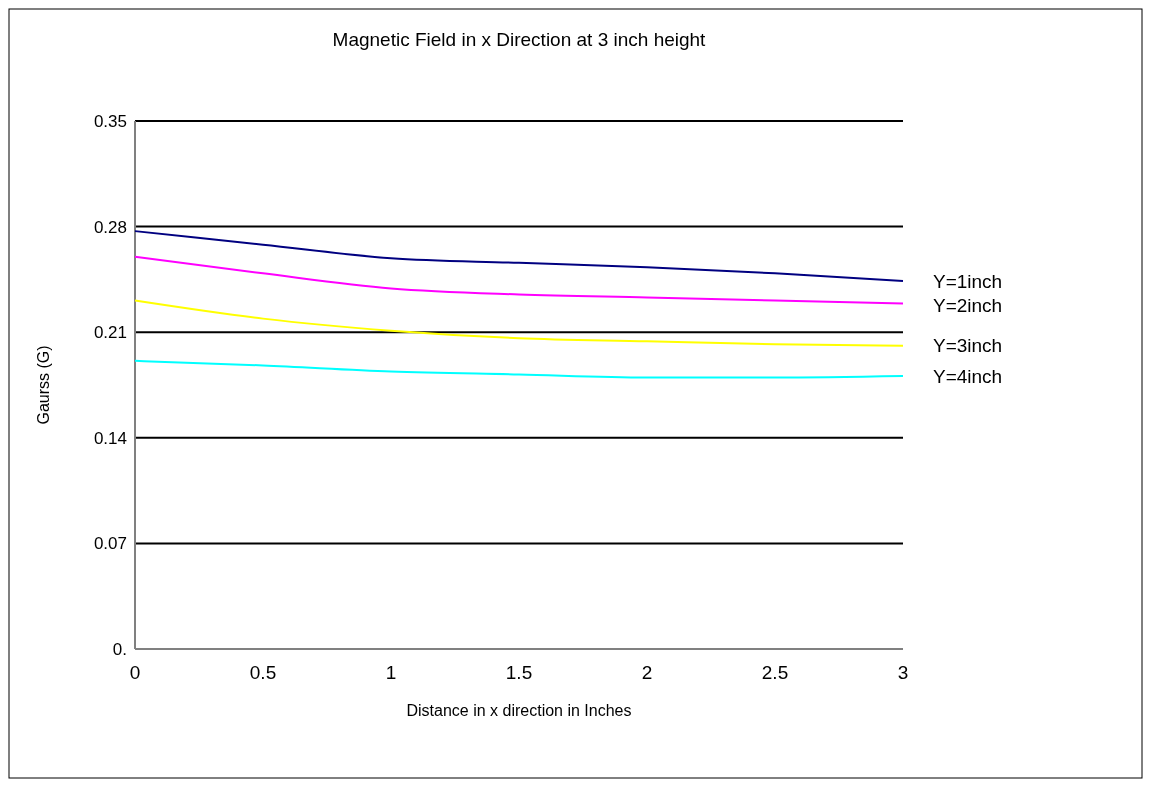  What do you see at coordinates (110, 227) in the screenshot?
I see `y-tick-label: 0.28` at bounding box center [110, 227].